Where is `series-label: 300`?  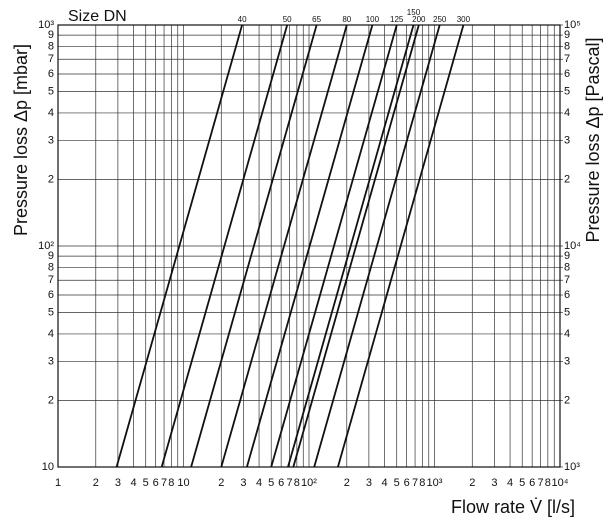
series-label: 300 is located at coordinates (464, 19).